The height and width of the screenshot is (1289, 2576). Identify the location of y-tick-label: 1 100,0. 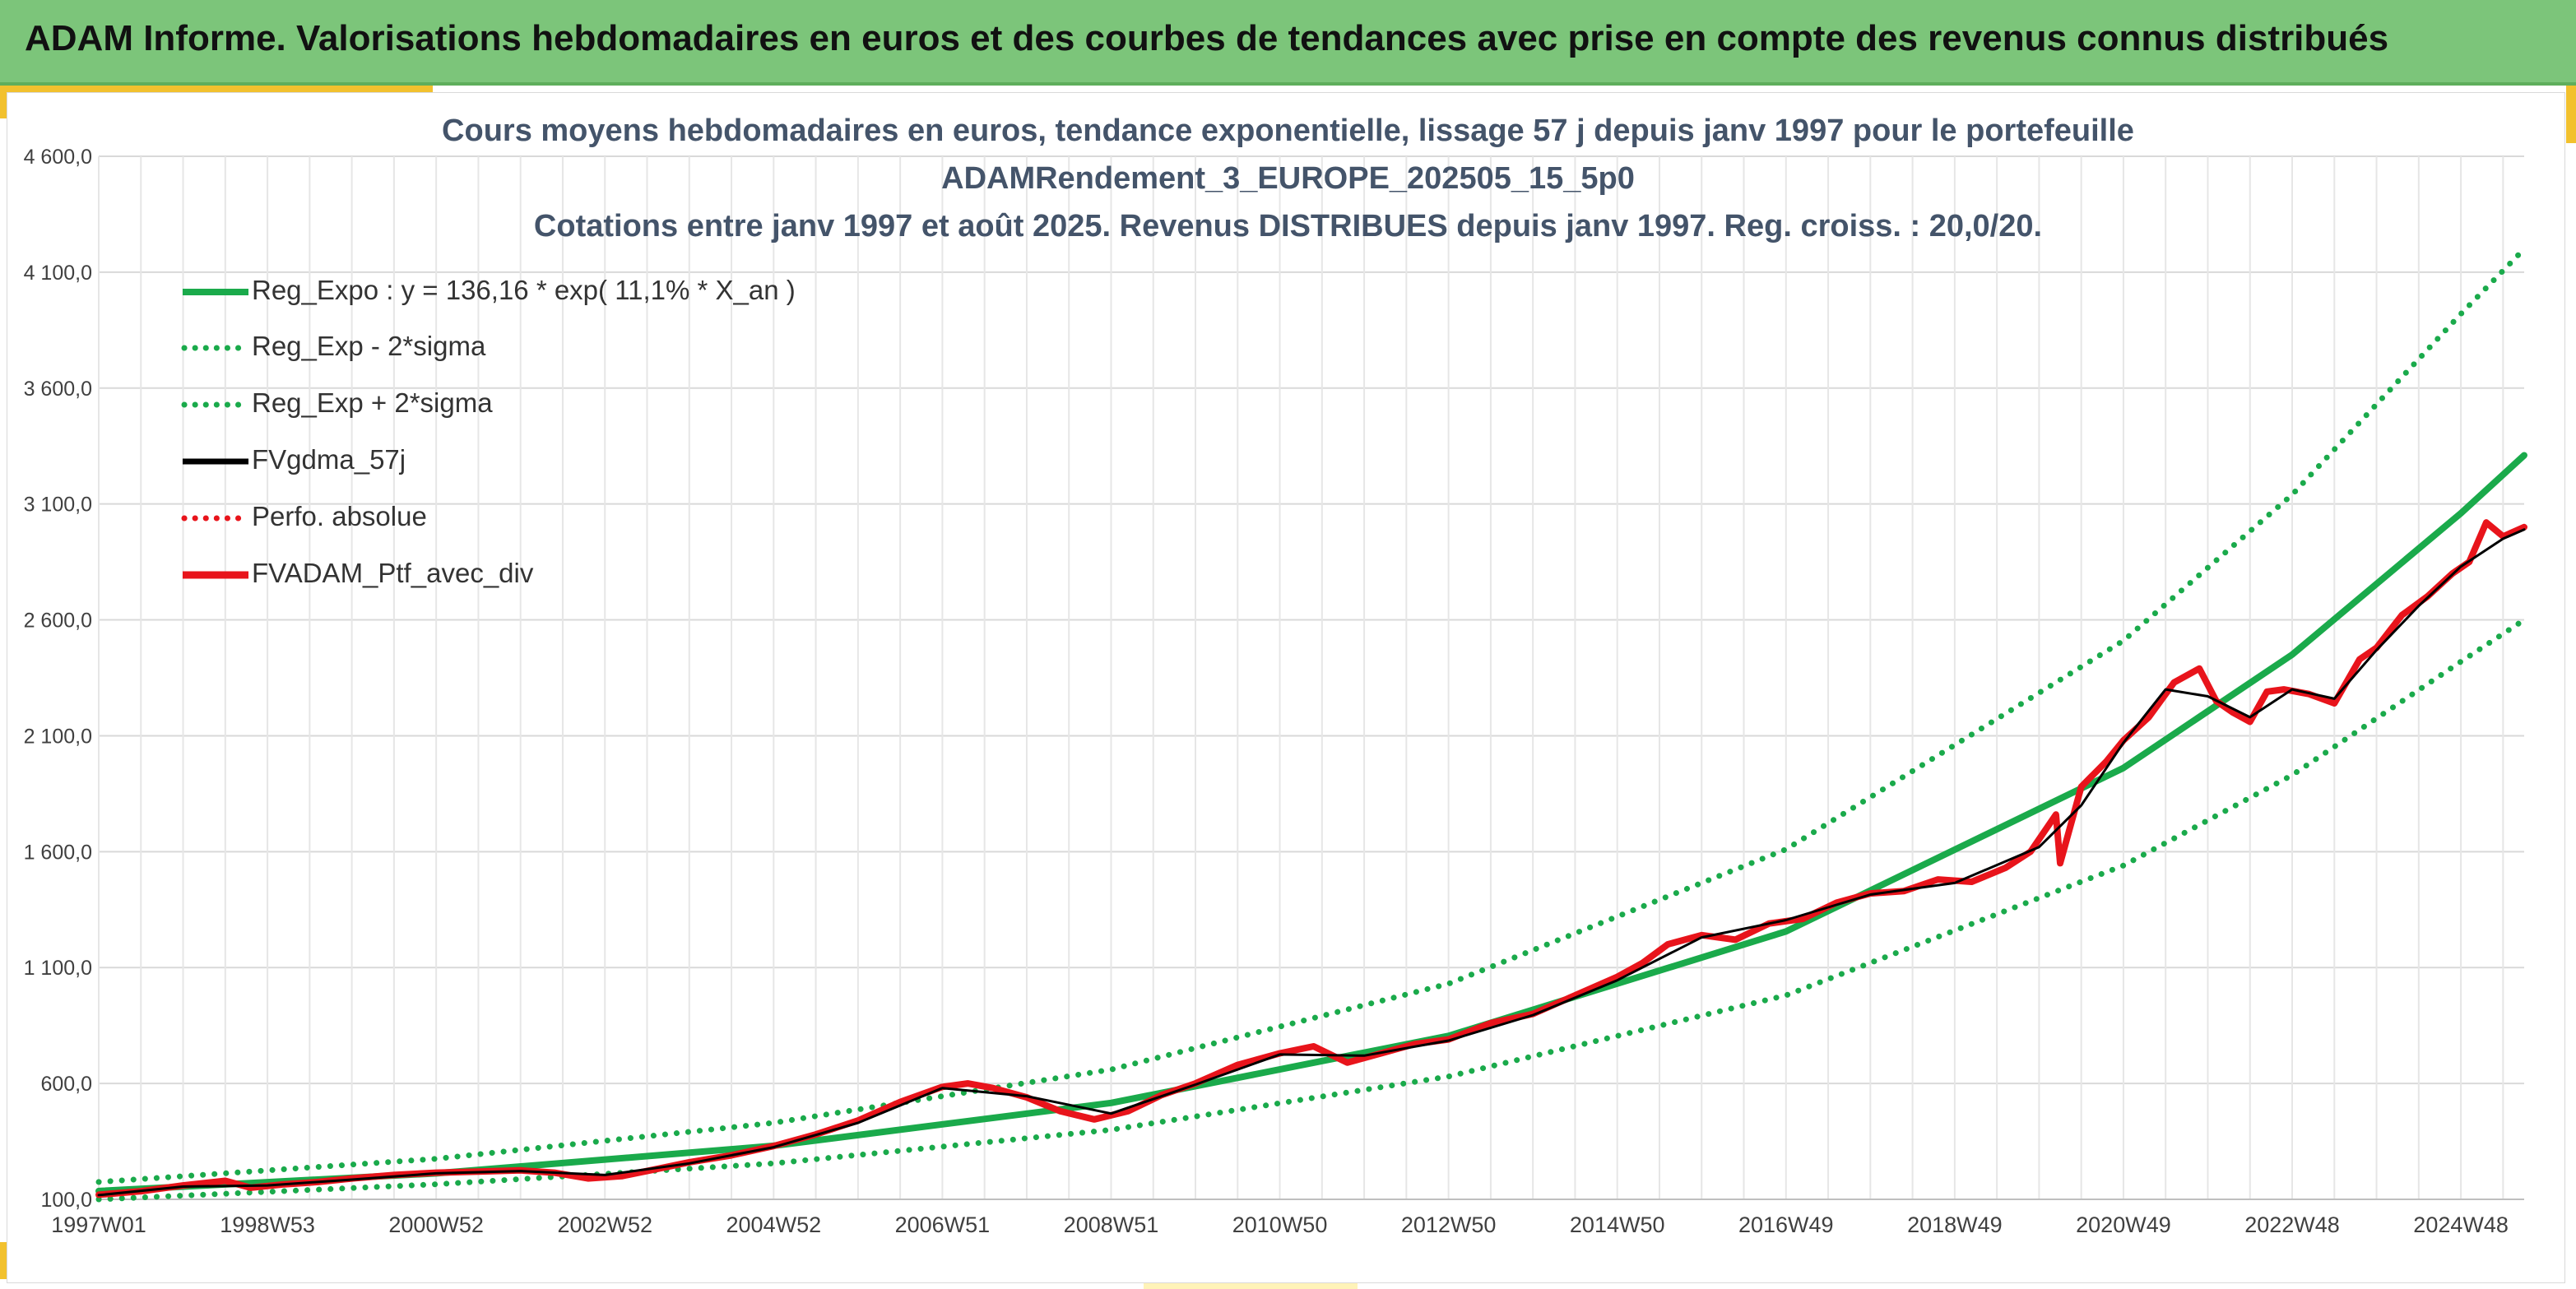
(58, 968).